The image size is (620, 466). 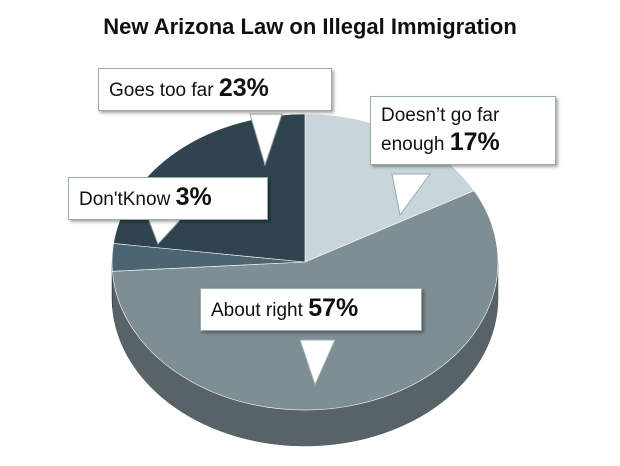 I want to click on category-label: Goes too far, so click(x=161, y=90).